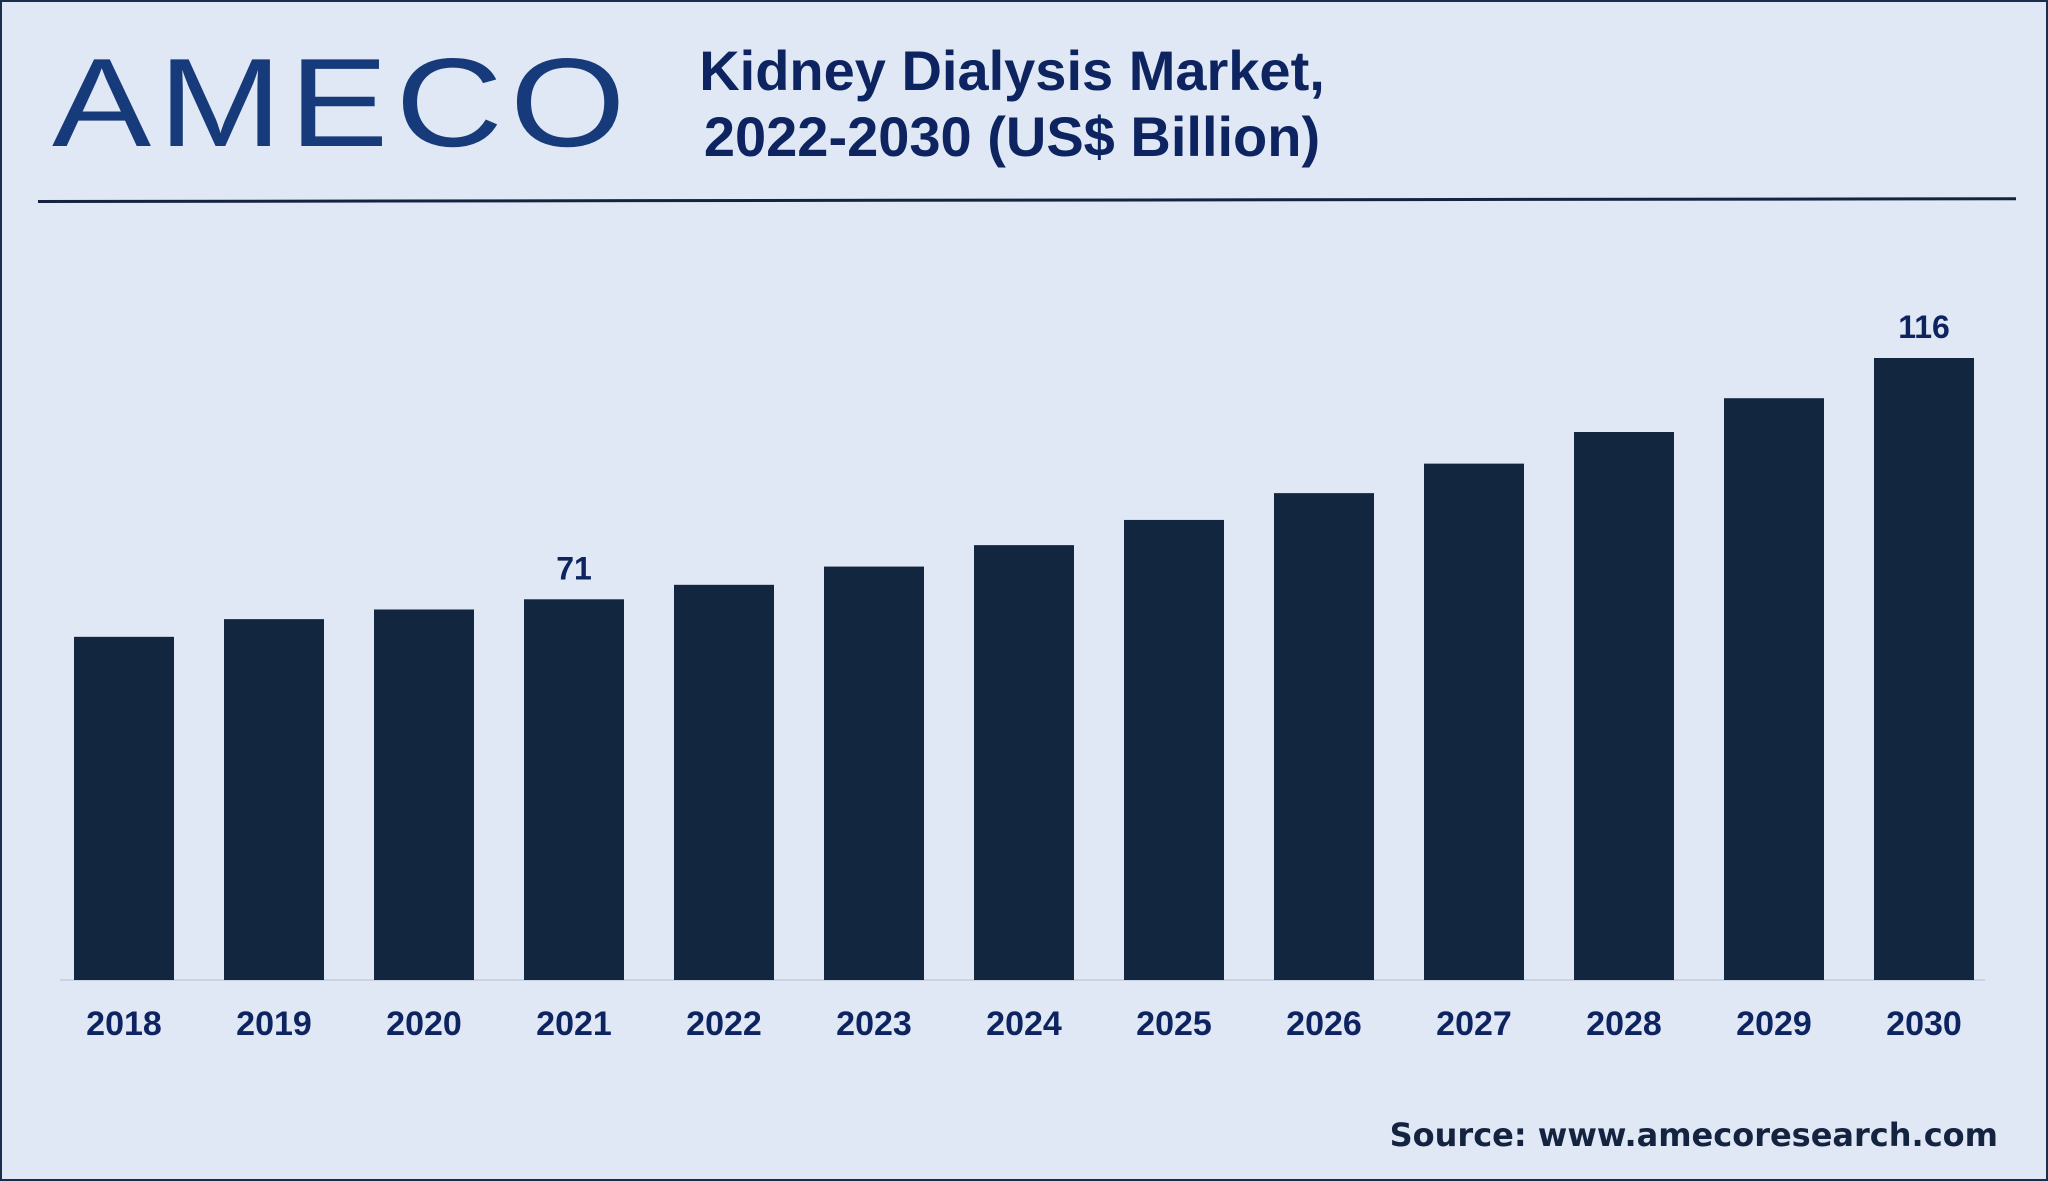  Describe the element at coordinates (1174, 749) in the screenshot. I see `bar-2025` at that location.